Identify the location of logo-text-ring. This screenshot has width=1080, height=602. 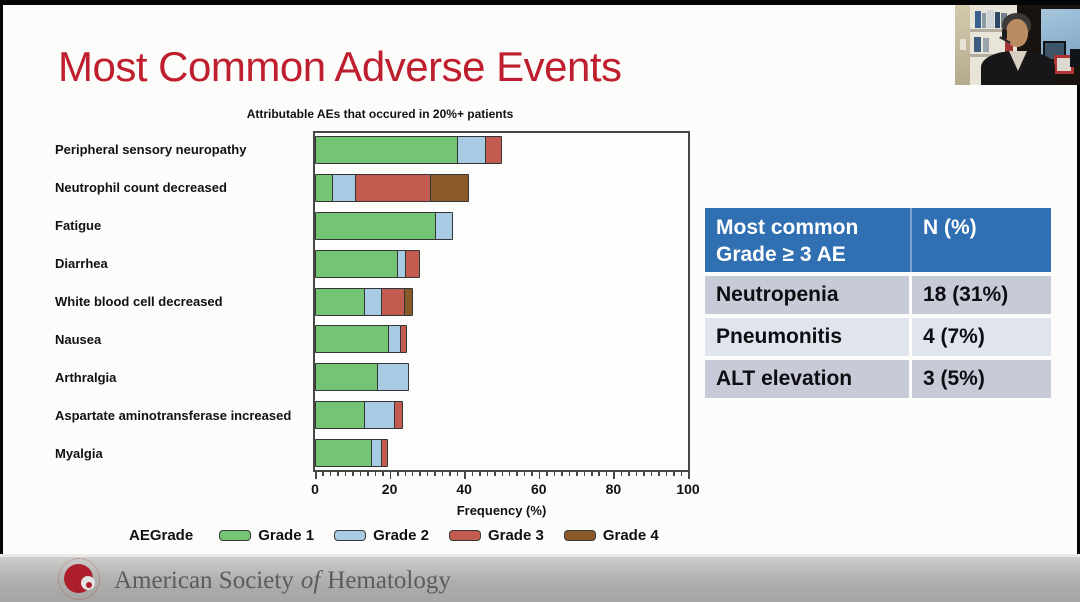
(79, 579).